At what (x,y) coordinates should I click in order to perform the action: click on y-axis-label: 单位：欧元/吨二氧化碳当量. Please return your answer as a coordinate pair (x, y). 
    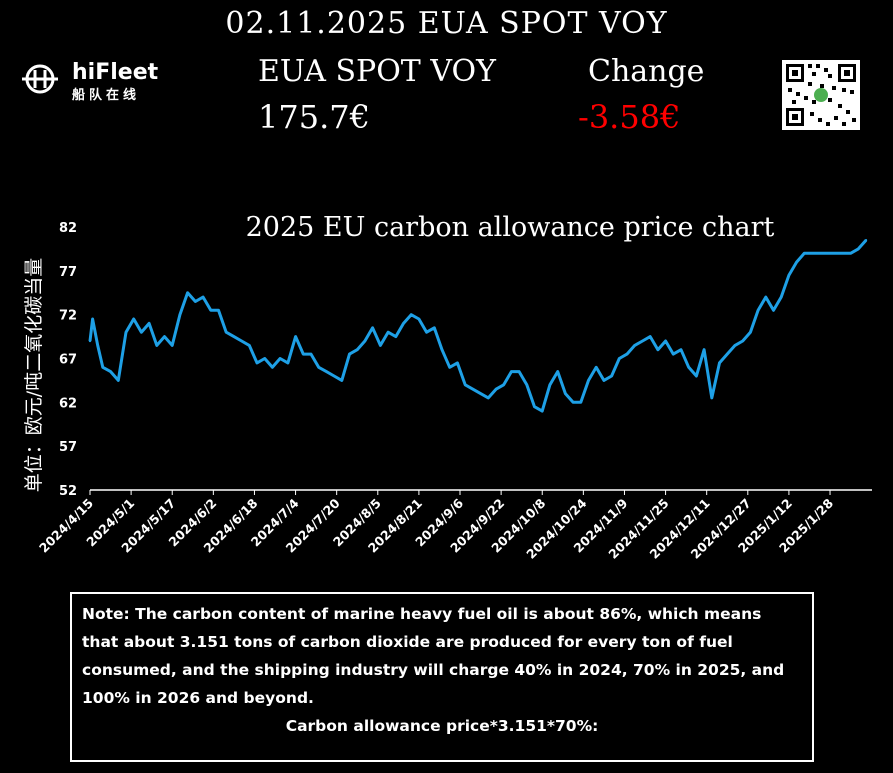
    Looking at the image, I should click on (34, 375).